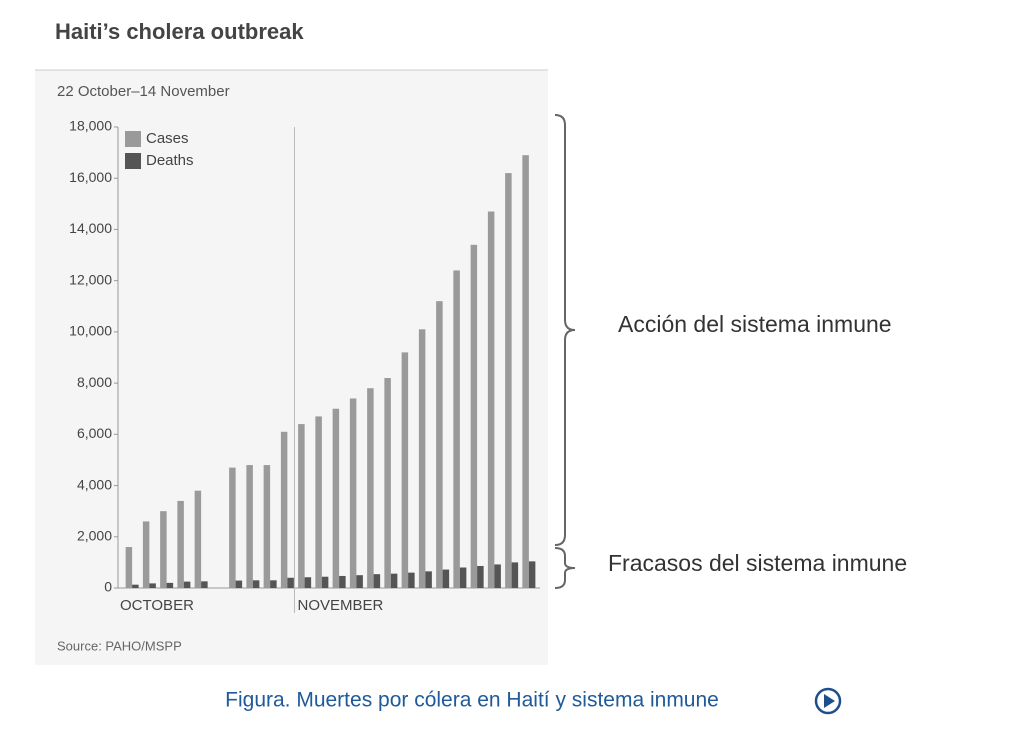  What do you see at coordinates (94, 484) in the screenshot?
I see `y-tick-label: 4,000` at bounding box center [94, 484].